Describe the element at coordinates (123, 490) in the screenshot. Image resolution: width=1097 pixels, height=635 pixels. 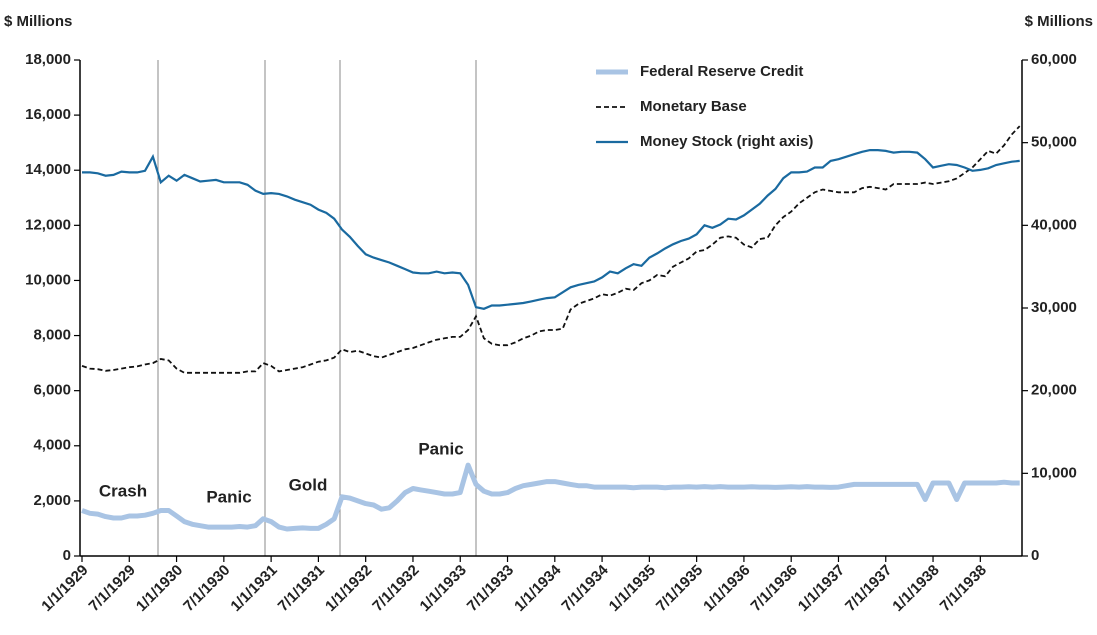
I see `annotation: Crash` at that location.